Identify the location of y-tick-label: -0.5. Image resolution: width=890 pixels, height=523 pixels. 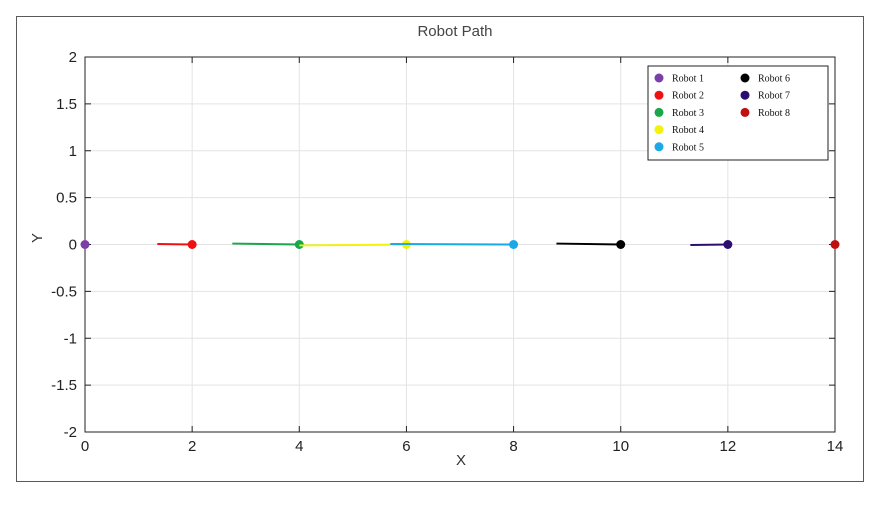
(64, 291).